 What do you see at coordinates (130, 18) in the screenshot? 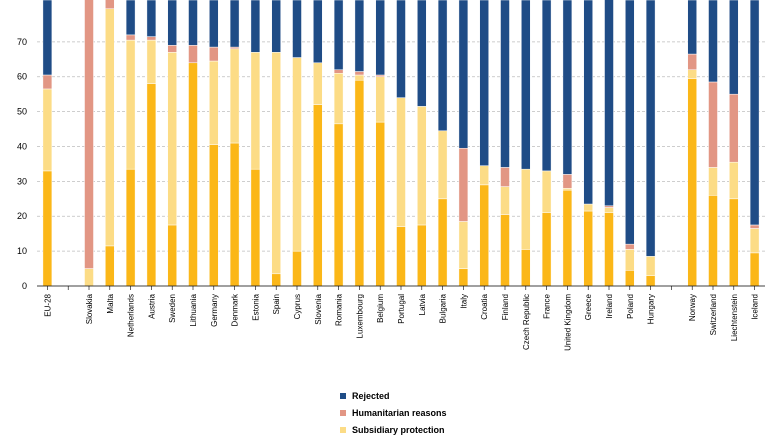
I see `bar-netherlands-rejected` at bounding box center [130, 18].